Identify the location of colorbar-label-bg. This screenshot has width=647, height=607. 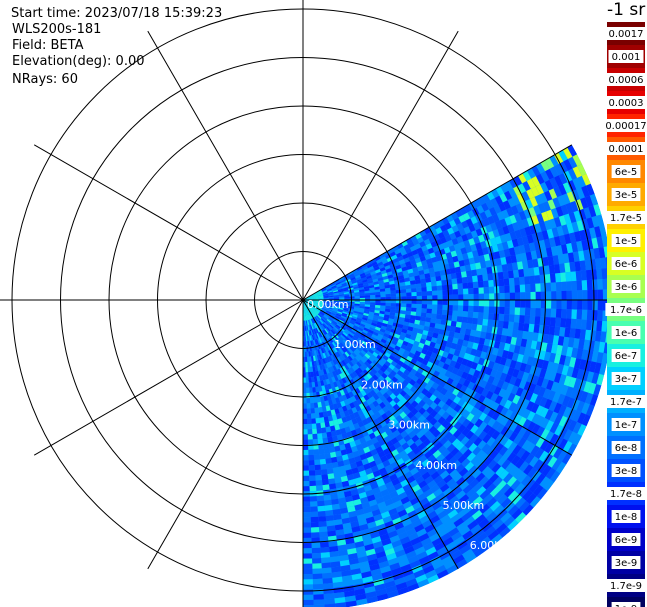
(626, 604).